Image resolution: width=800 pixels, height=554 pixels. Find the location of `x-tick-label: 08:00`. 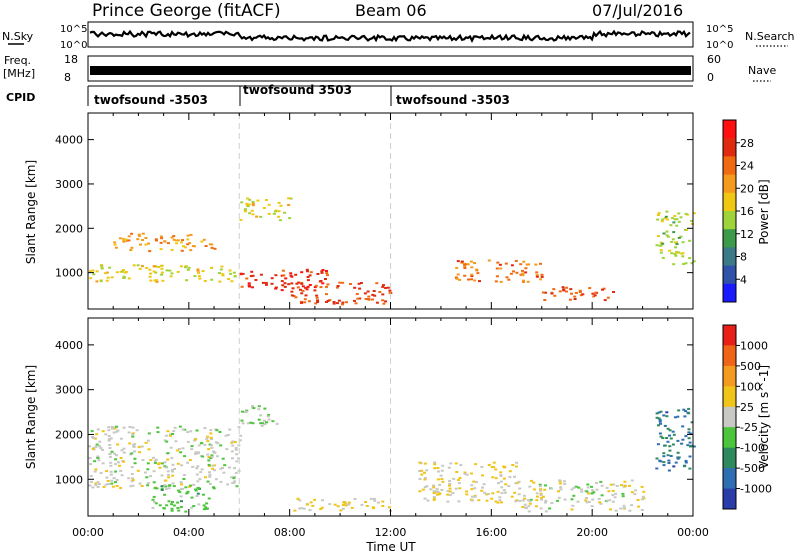

x-tick-label: 08:00 is located at coordinates (290, 532).